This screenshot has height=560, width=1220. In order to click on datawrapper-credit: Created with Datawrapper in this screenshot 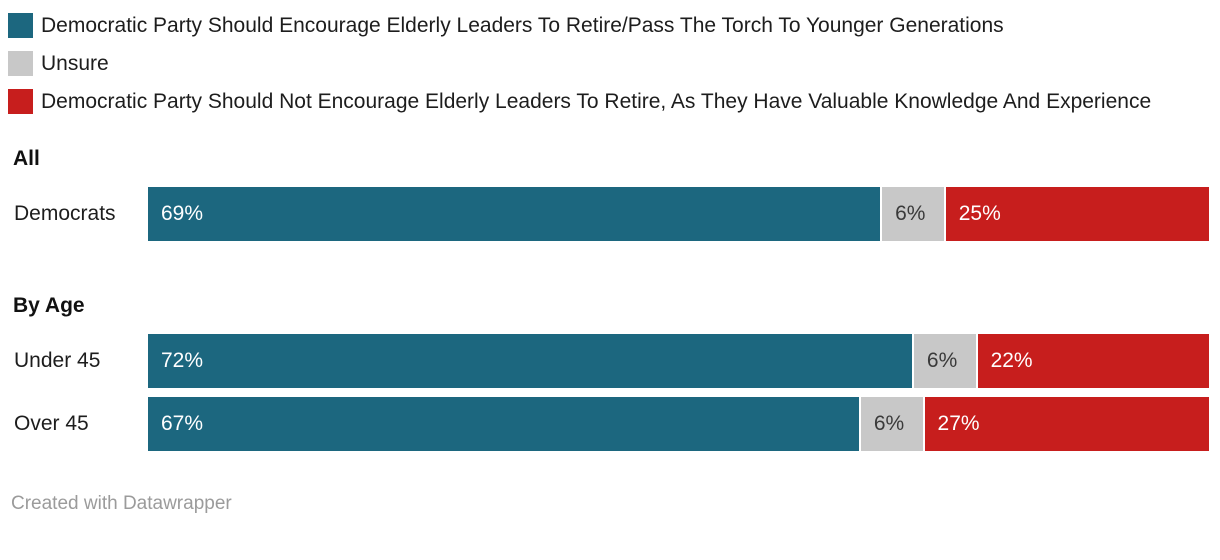, I will do `click(121, 503)`.